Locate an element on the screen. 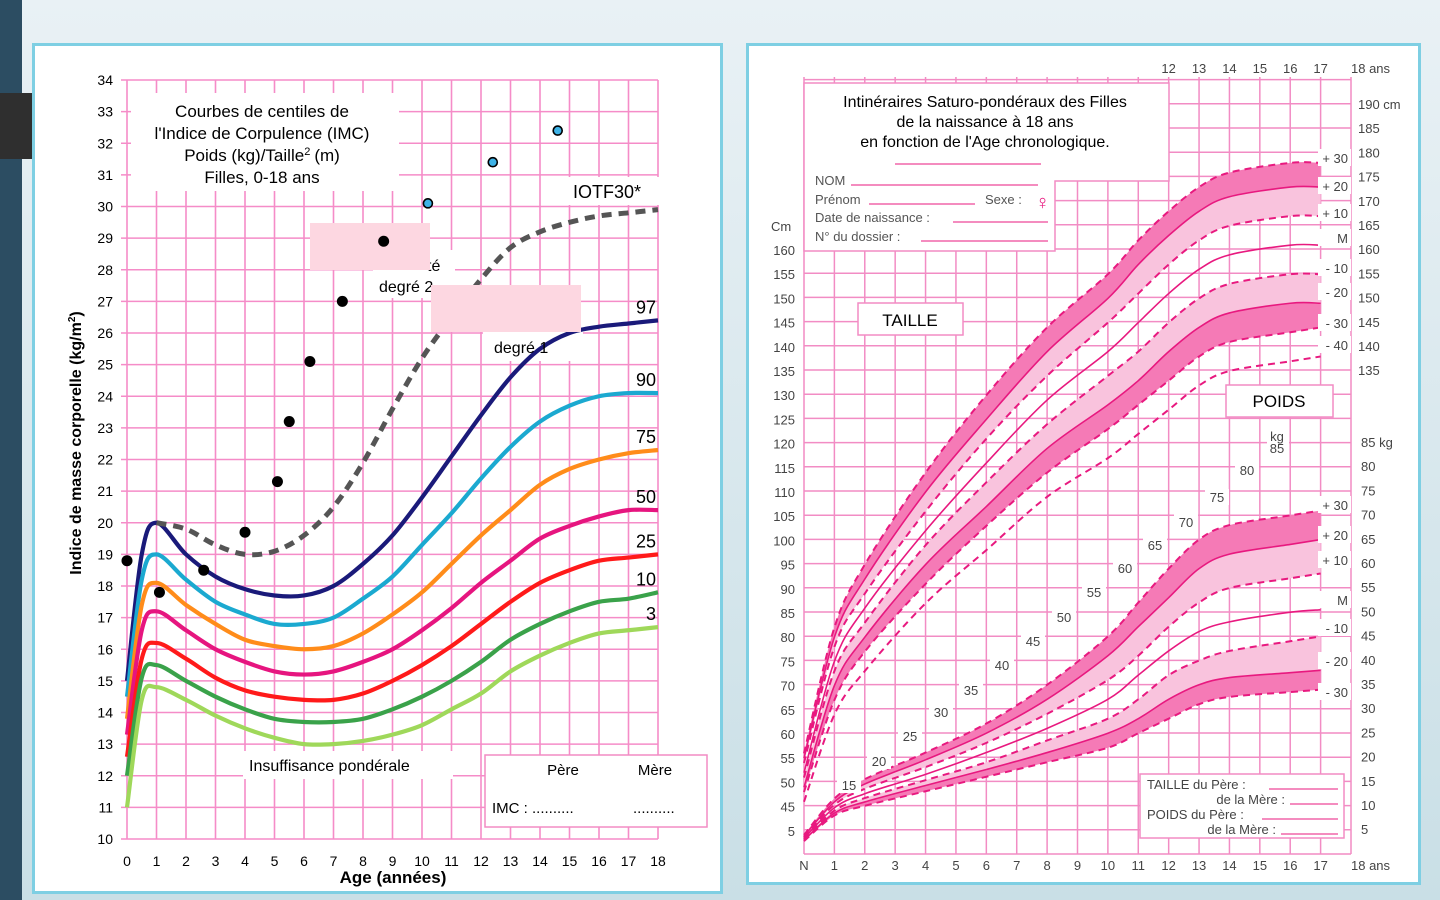 This screenshot has height=900, width=1440. underweight-label-bg is located at coordinates (348, 765).